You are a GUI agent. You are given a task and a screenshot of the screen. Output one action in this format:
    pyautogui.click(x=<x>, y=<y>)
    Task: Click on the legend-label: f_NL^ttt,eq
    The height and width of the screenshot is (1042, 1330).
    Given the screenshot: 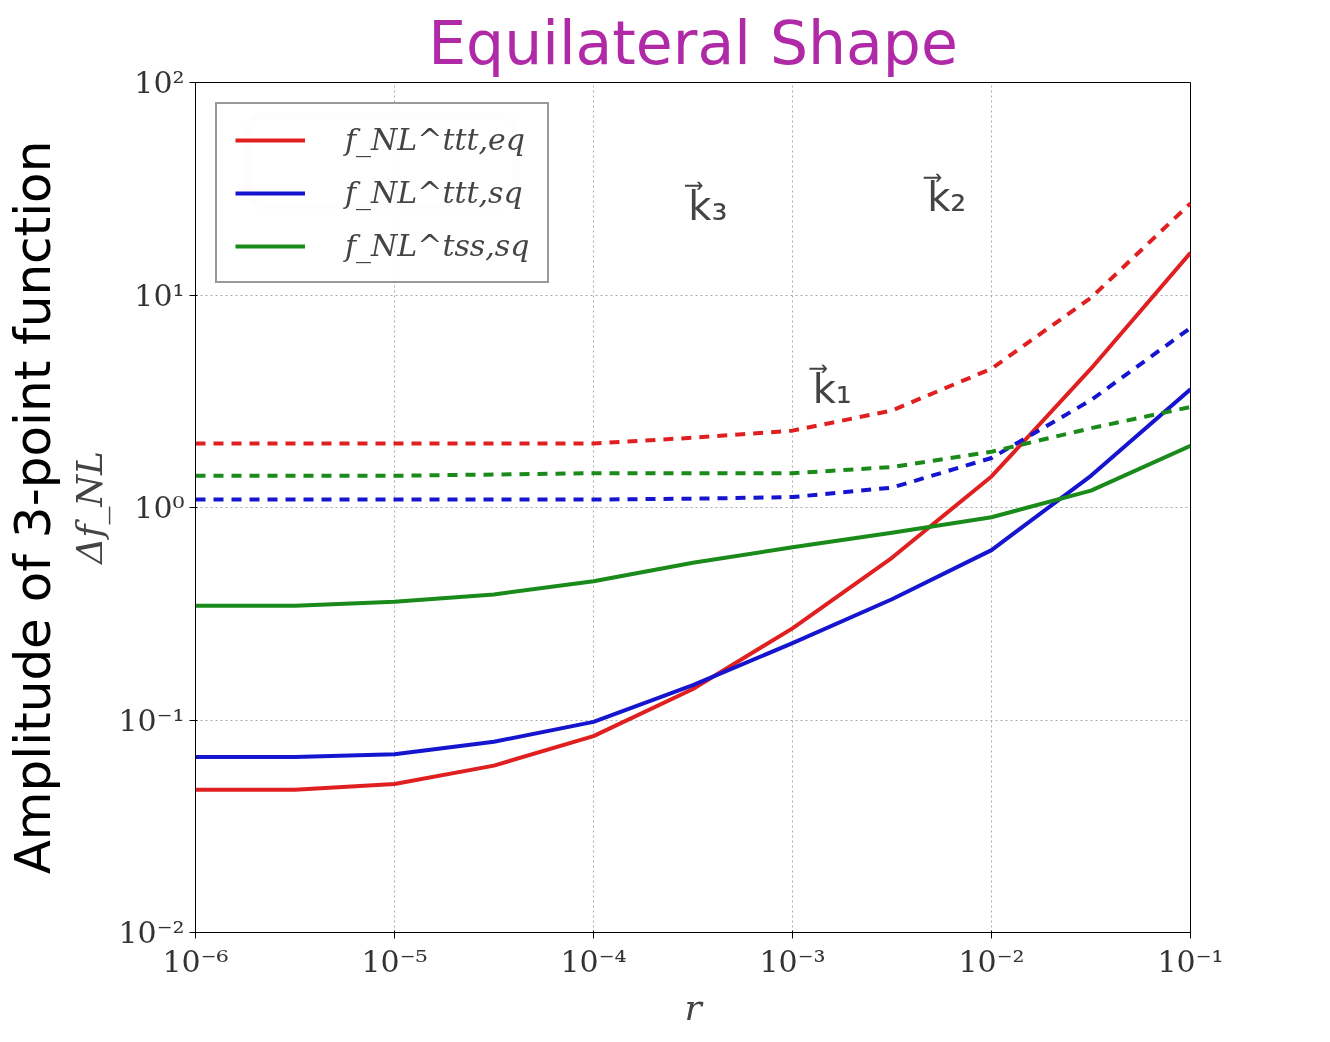 What is the action you would take?
    pyautogui.click(x=435, y=139)
    